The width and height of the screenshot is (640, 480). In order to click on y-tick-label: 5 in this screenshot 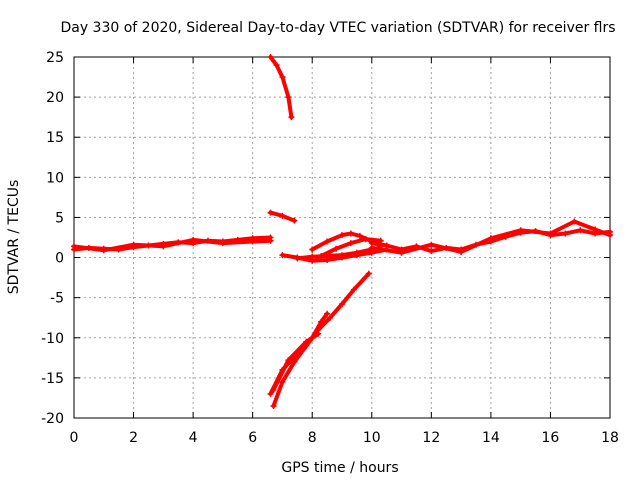, I will do `click(59, 218)`.